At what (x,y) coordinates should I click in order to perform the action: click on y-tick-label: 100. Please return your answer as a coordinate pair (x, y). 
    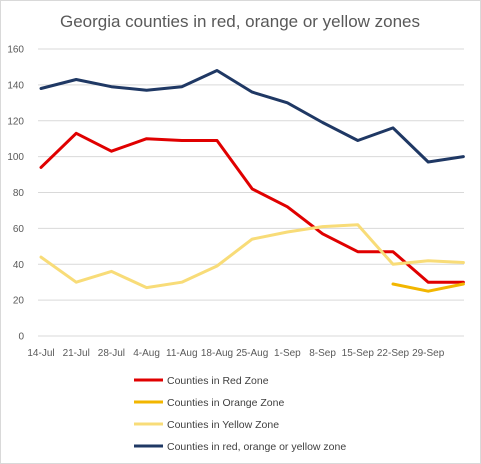
    Looking at the image, I should click on (15, 157).